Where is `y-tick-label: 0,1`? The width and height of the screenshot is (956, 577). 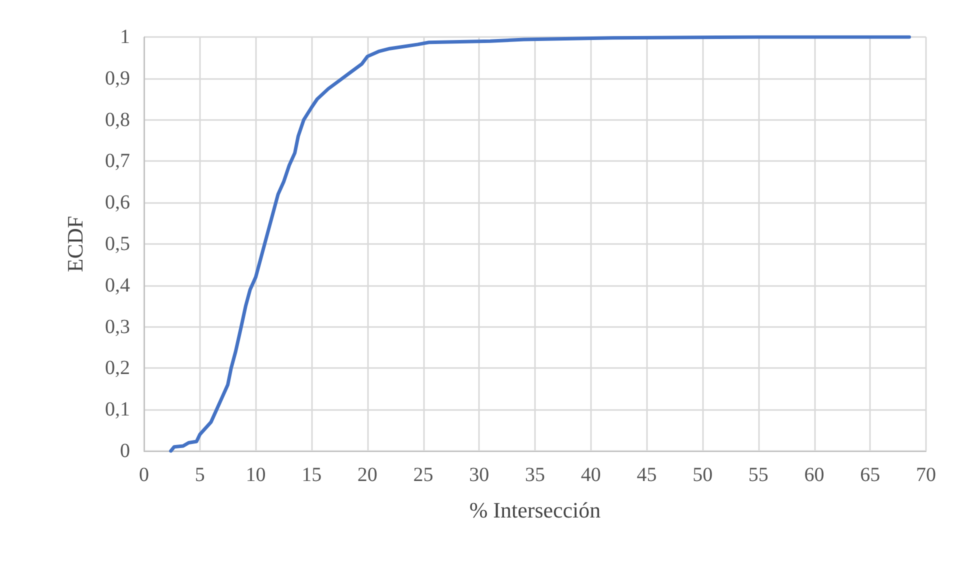
y-tick-label: 0,1 is located at coordinates (117, 409).